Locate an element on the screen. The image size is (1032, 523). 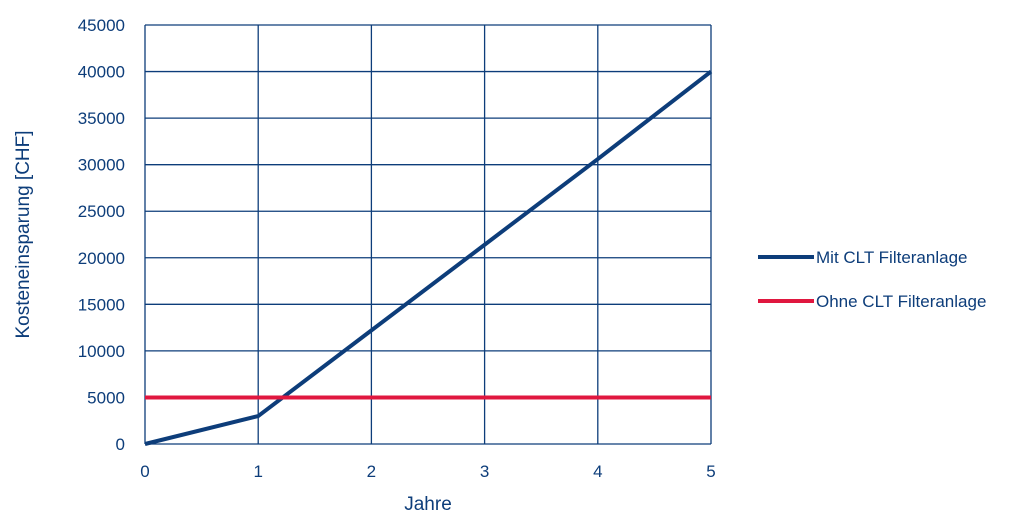
x-tick-label: 1 is located at coordinates (257, 471).